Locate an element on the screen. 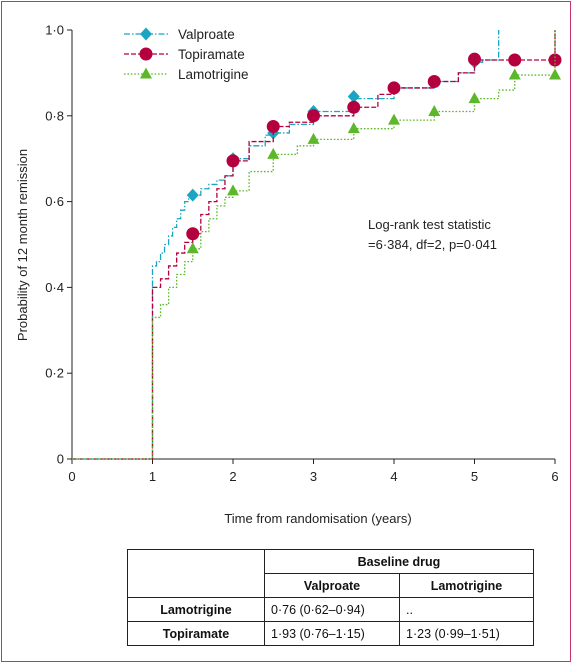 The image size is (572, 663). x-tick-label: 6 is located at coordinates (554, 476).